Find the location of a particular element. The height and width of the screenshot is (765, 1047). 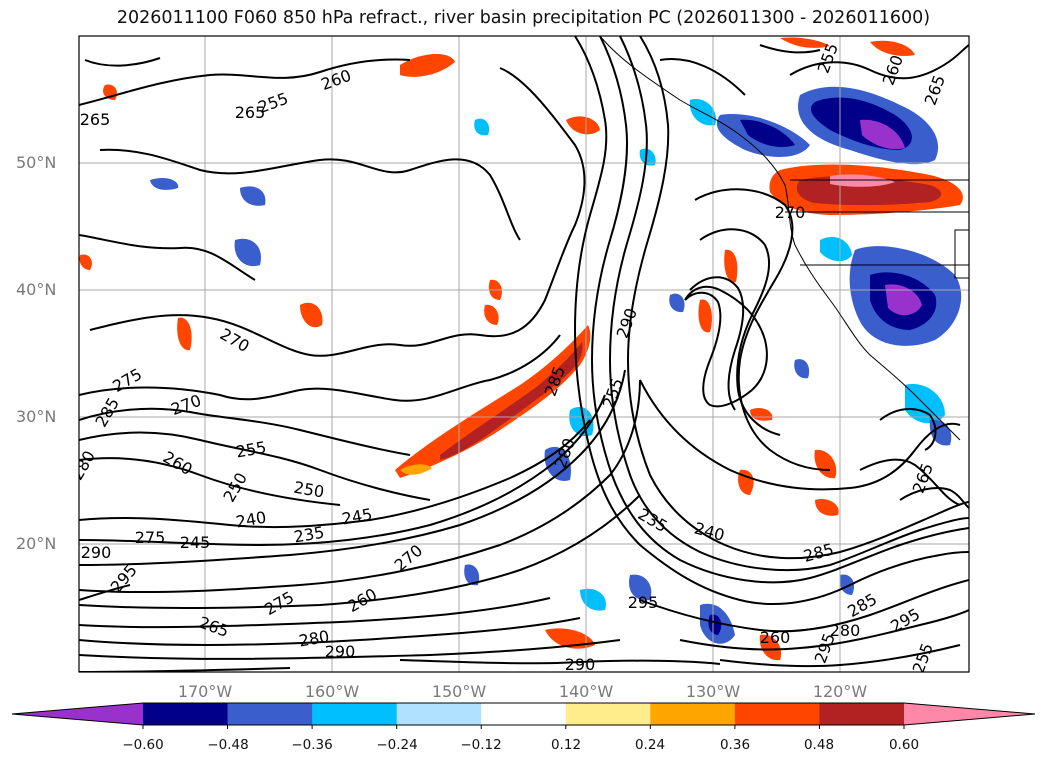

colorbar-boxes is located at coordinates (524, 714).